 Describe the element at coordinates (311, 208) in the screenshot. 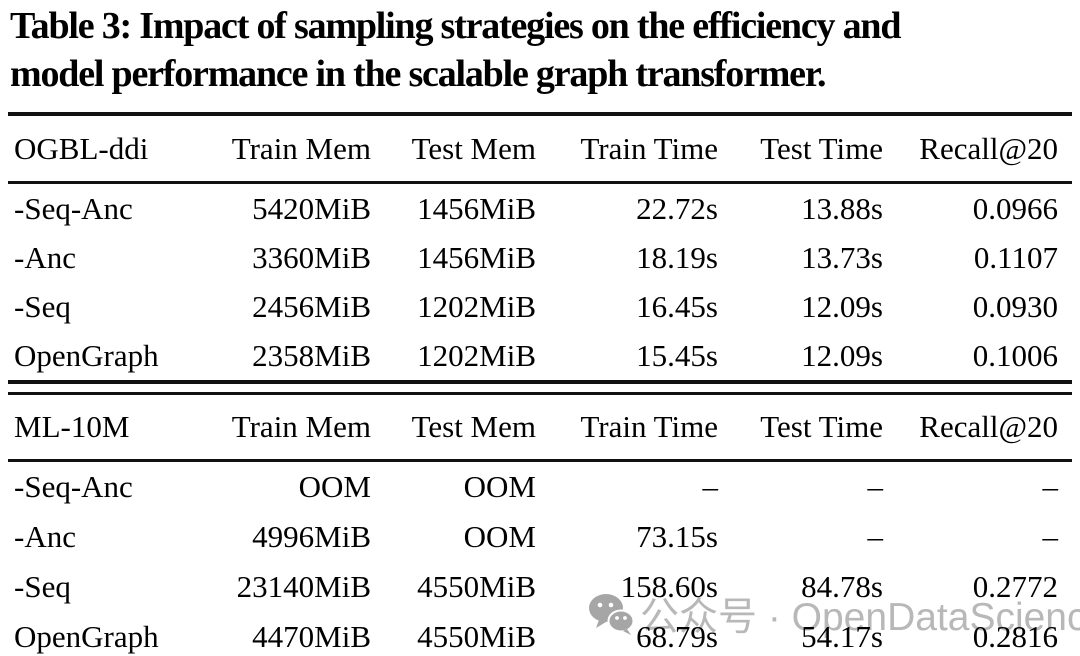

I see `data-cell: 5420MiB` at that location.